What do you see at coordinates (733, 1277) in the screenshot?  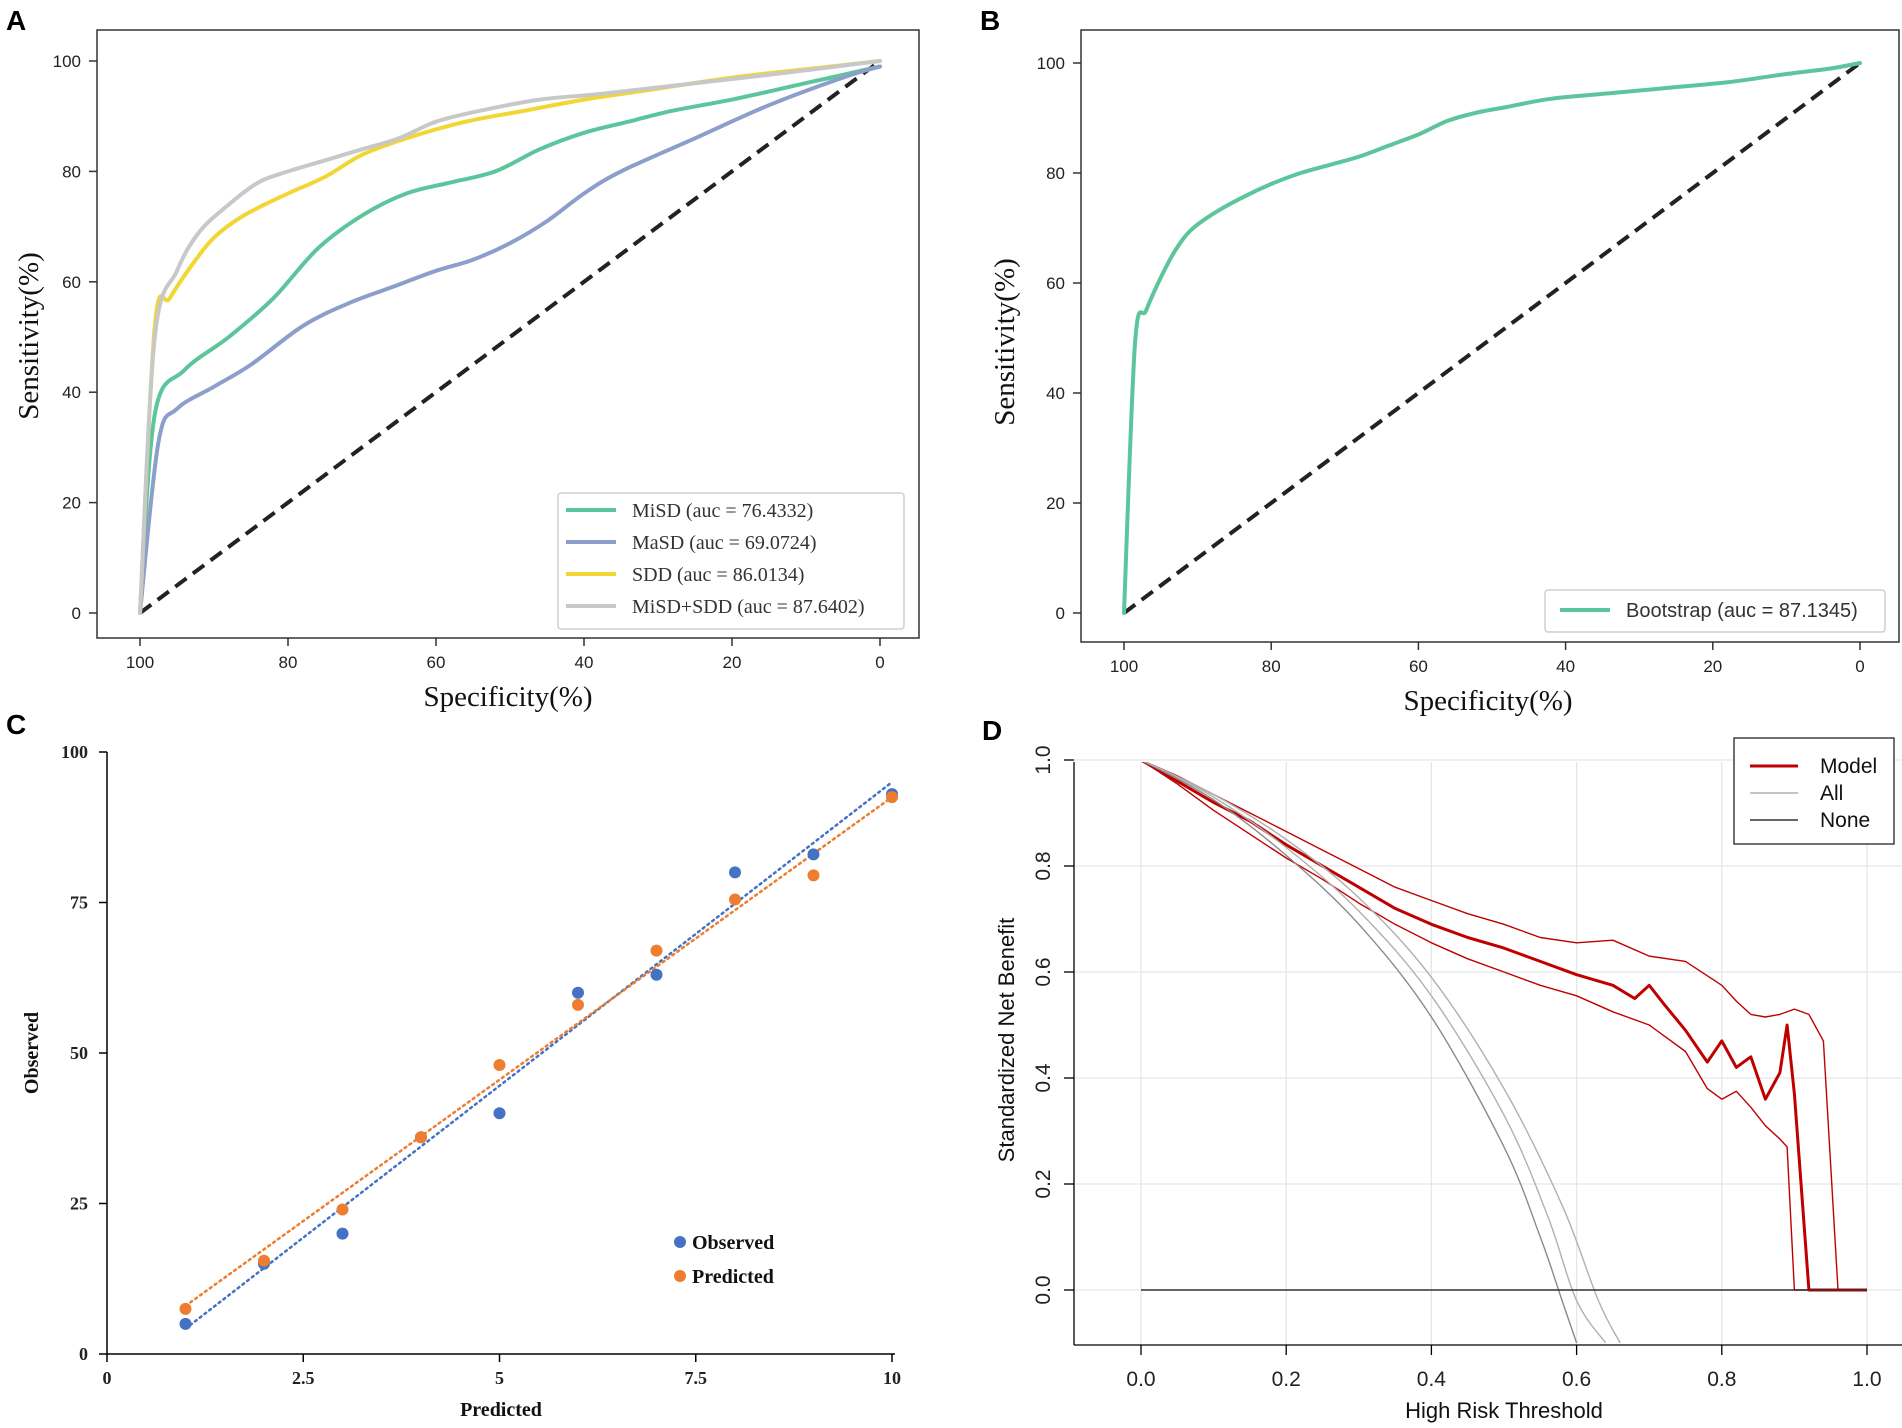 I see `c-legend-label: Predicted` at bounding box center [733, 1277].